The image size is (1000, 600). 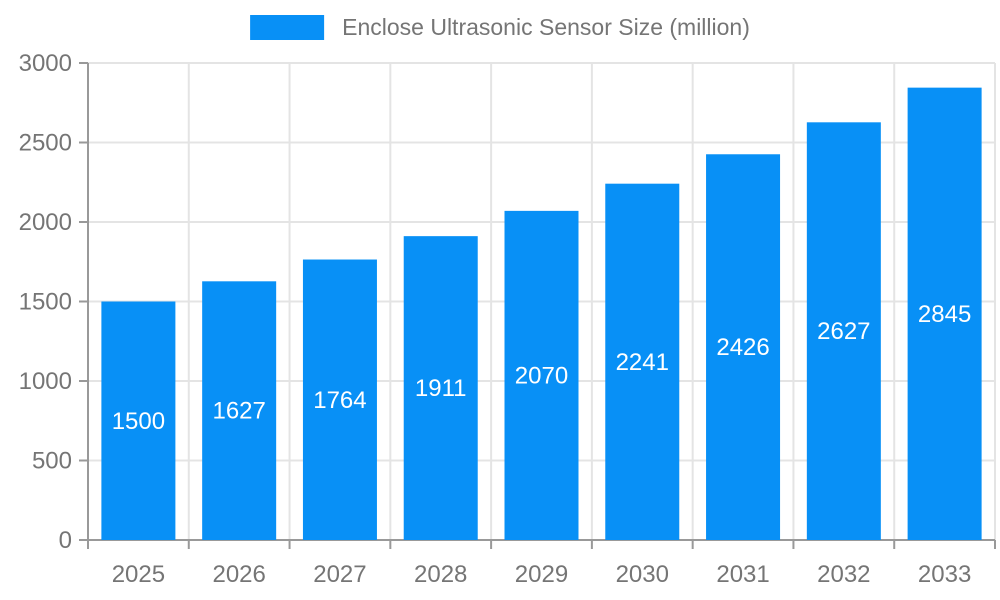 What do you see at coordinates (45, 302) in the screenshot?
I see `y-tick-label-1500: 1500` at bounding box center [45, 302].